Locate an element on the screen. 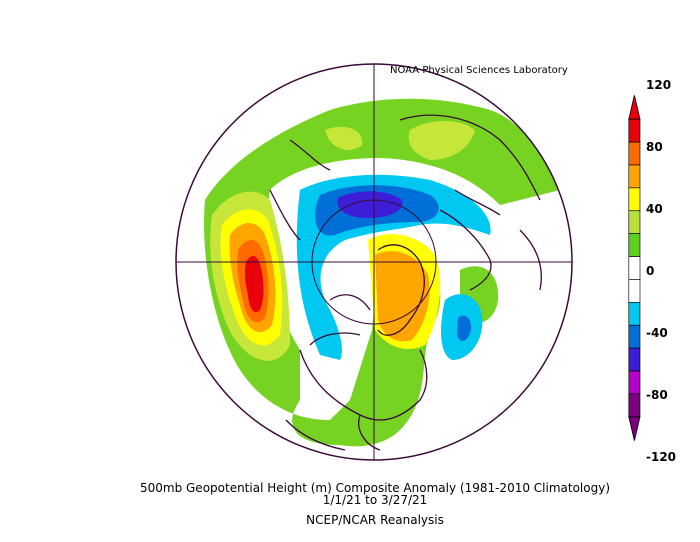 This screenshot has width=700, height=542. colorbar is located at coordinates (634, 268).